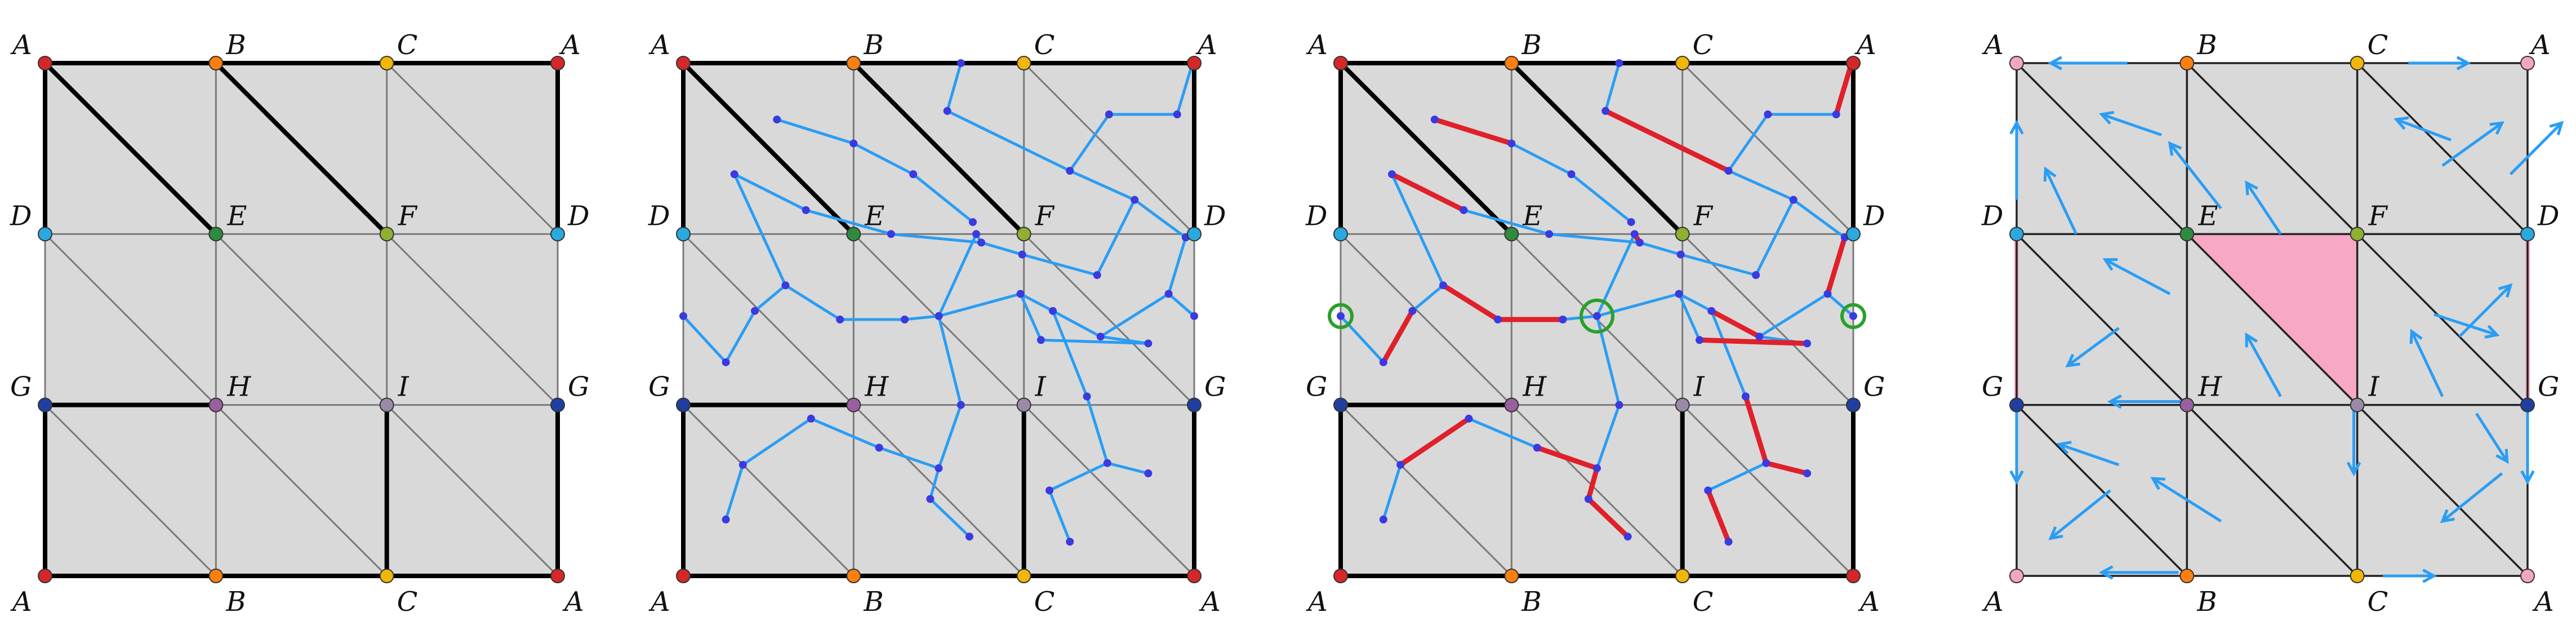 This screenshot has width=2576, height=630. I want to click on vertex-h, so click(1511, 405).